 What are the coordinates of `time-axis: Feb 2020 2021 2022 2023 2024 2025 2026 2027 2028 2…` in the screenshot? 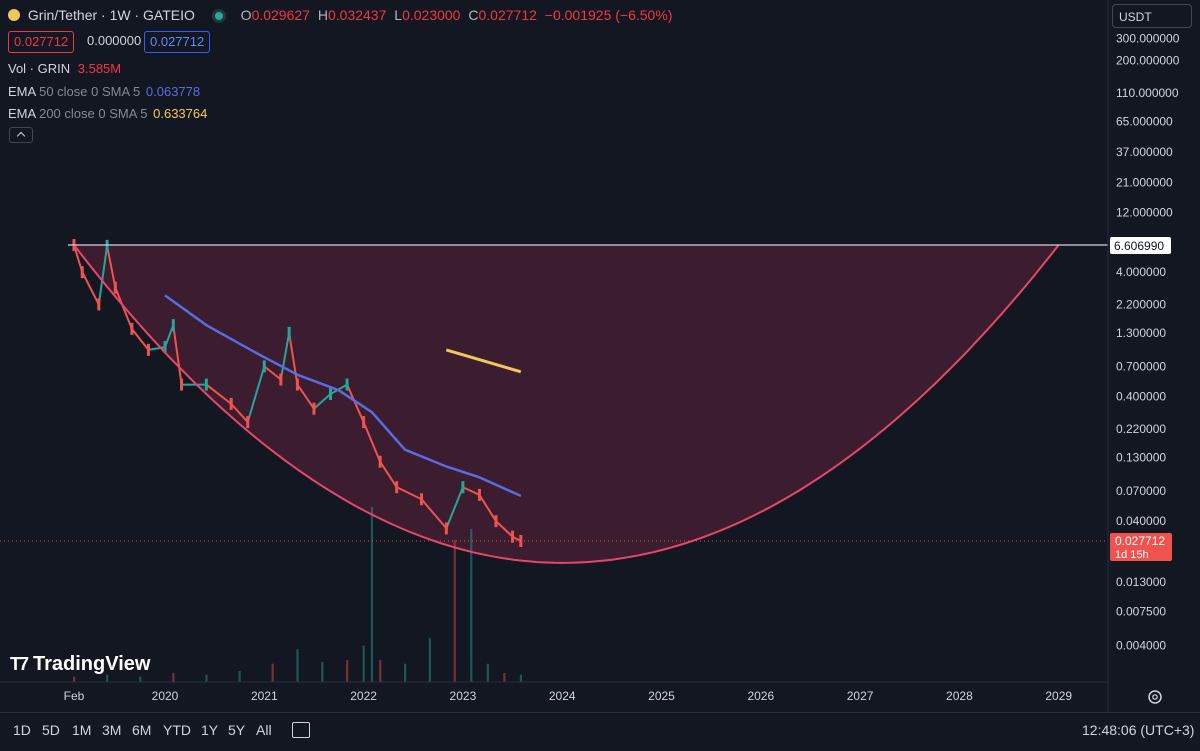 It's located at (568, 696).